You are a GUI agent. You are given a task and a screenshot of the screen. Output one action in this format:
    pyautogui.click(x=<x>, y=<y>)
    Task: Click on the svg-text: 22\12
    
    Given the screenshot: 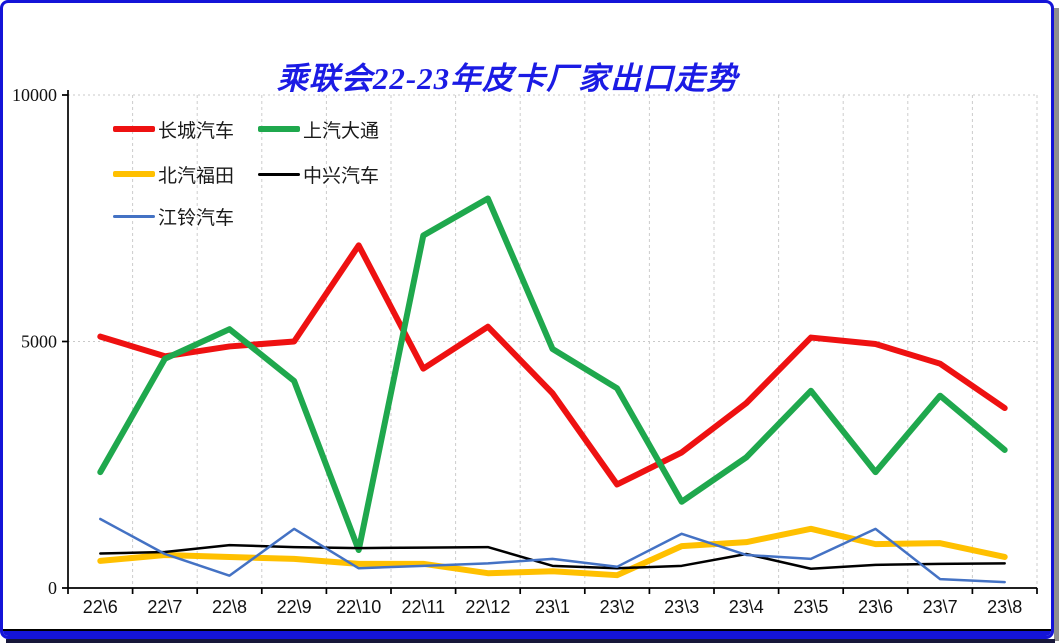 What is the action you would take?
    pyautogui.click(x=487, y=607)
    